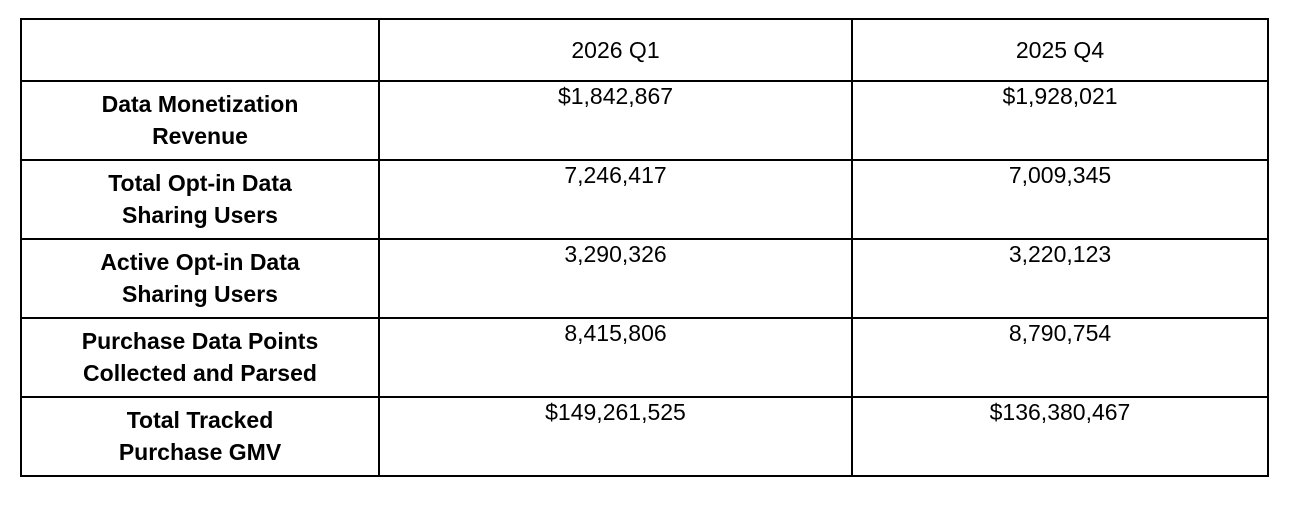  What do you see at coordinates (200, 278) in the screenshot?
I see `metric-label: Active Opt-in Data Sharing Users` at bounding box center [200, 278].